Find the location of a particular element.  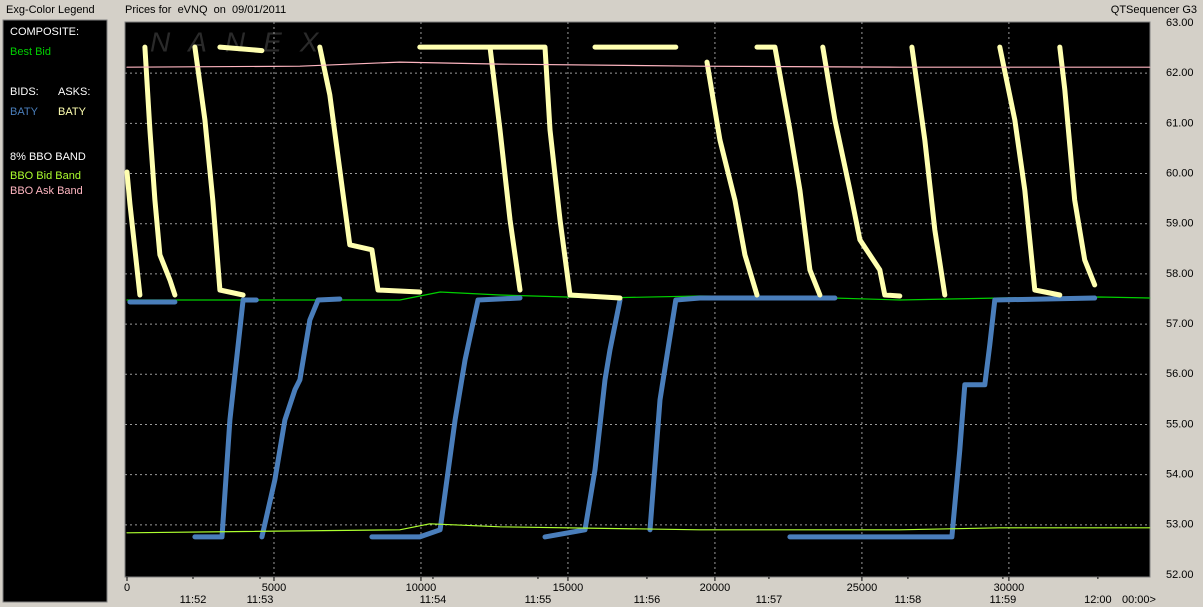

time-axis-end: 00:00> is located at coordinates (1139, 600).